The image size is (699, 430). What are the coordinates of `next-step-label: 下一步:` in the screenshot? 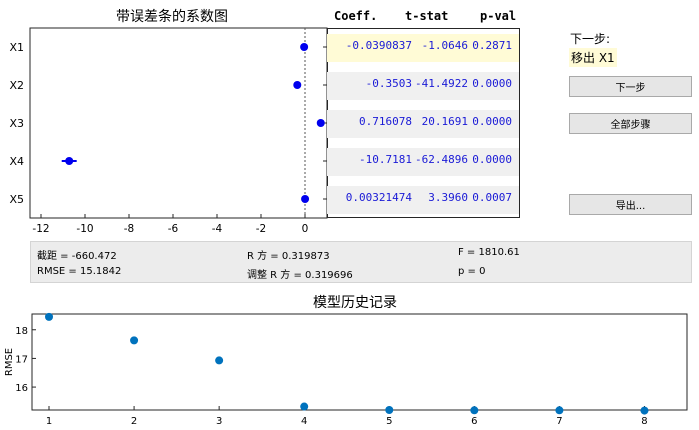 It's located at (590, 39).